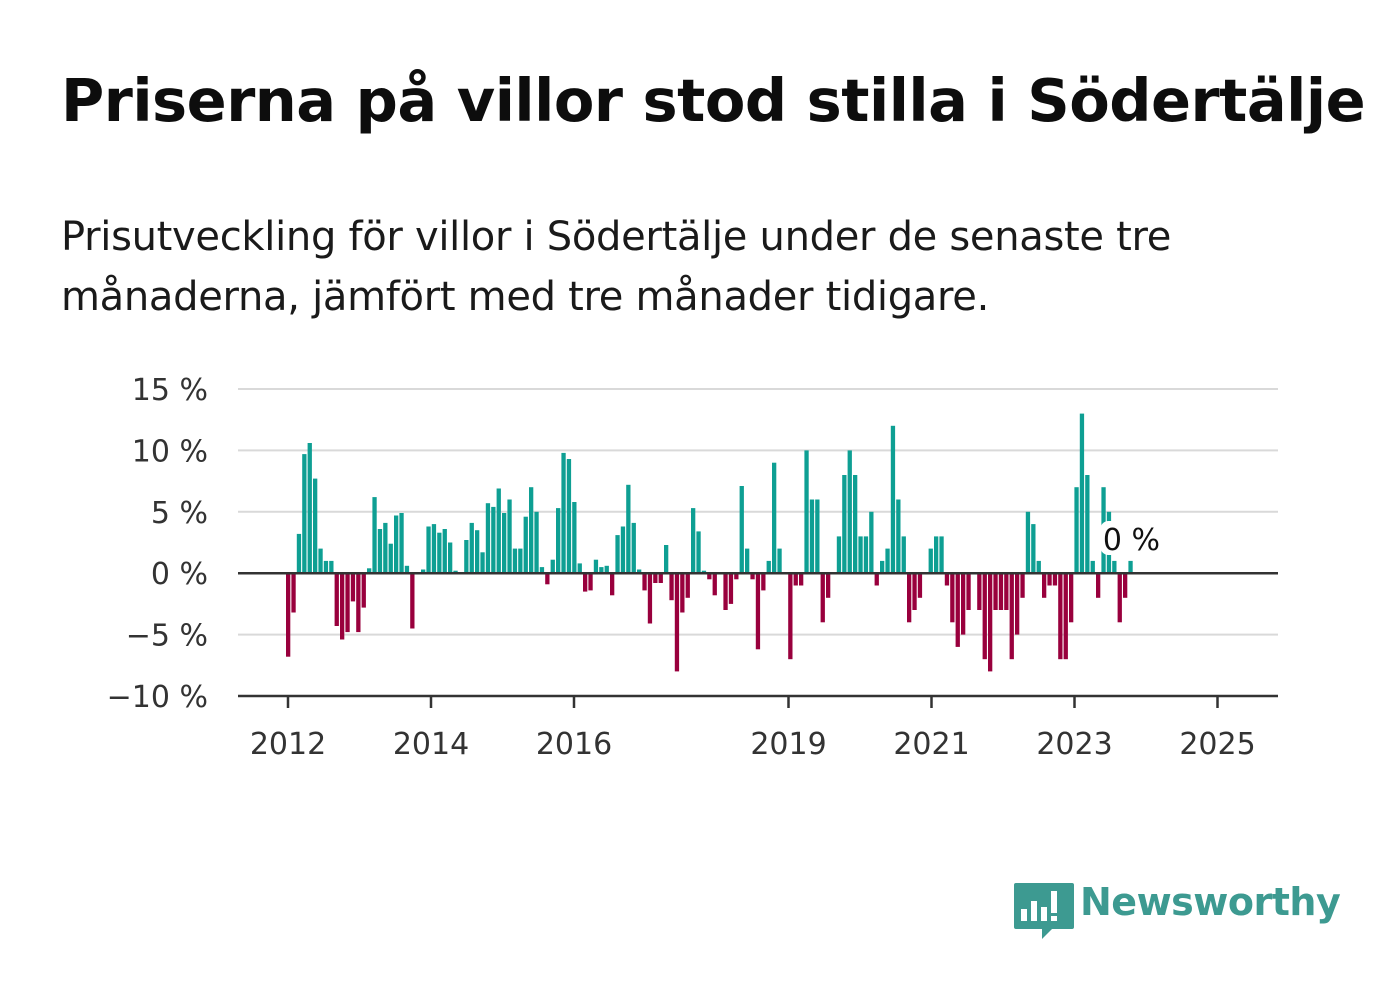  I want to click on x-tick-label: 2025, so click(1217, 744).